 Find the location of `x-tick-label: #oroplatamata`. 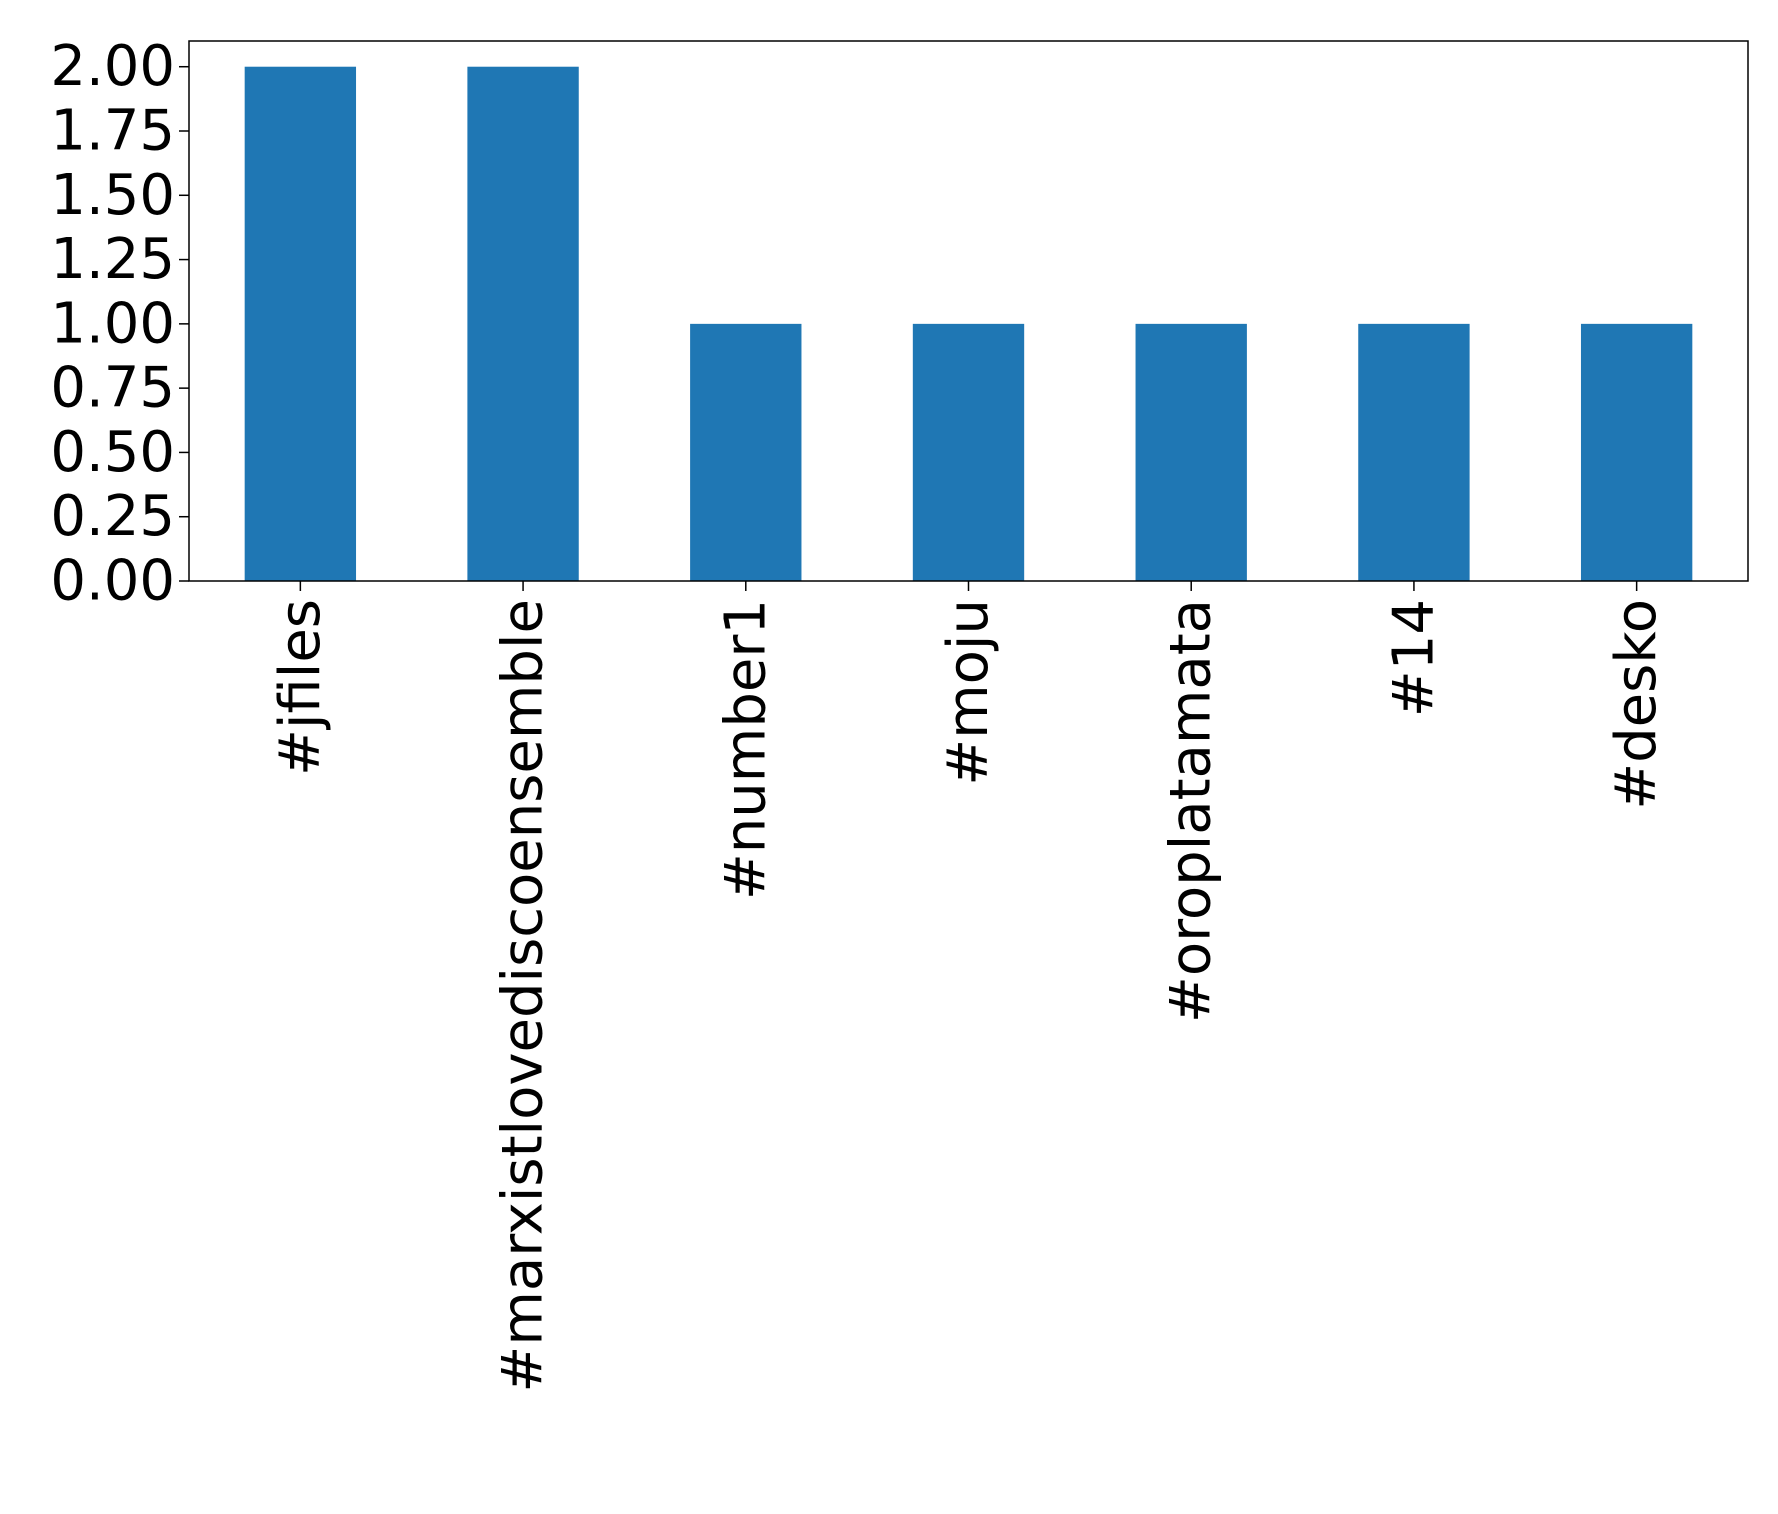

x-tick-label: #oroplatamata is located at coordinates (1191, 811).